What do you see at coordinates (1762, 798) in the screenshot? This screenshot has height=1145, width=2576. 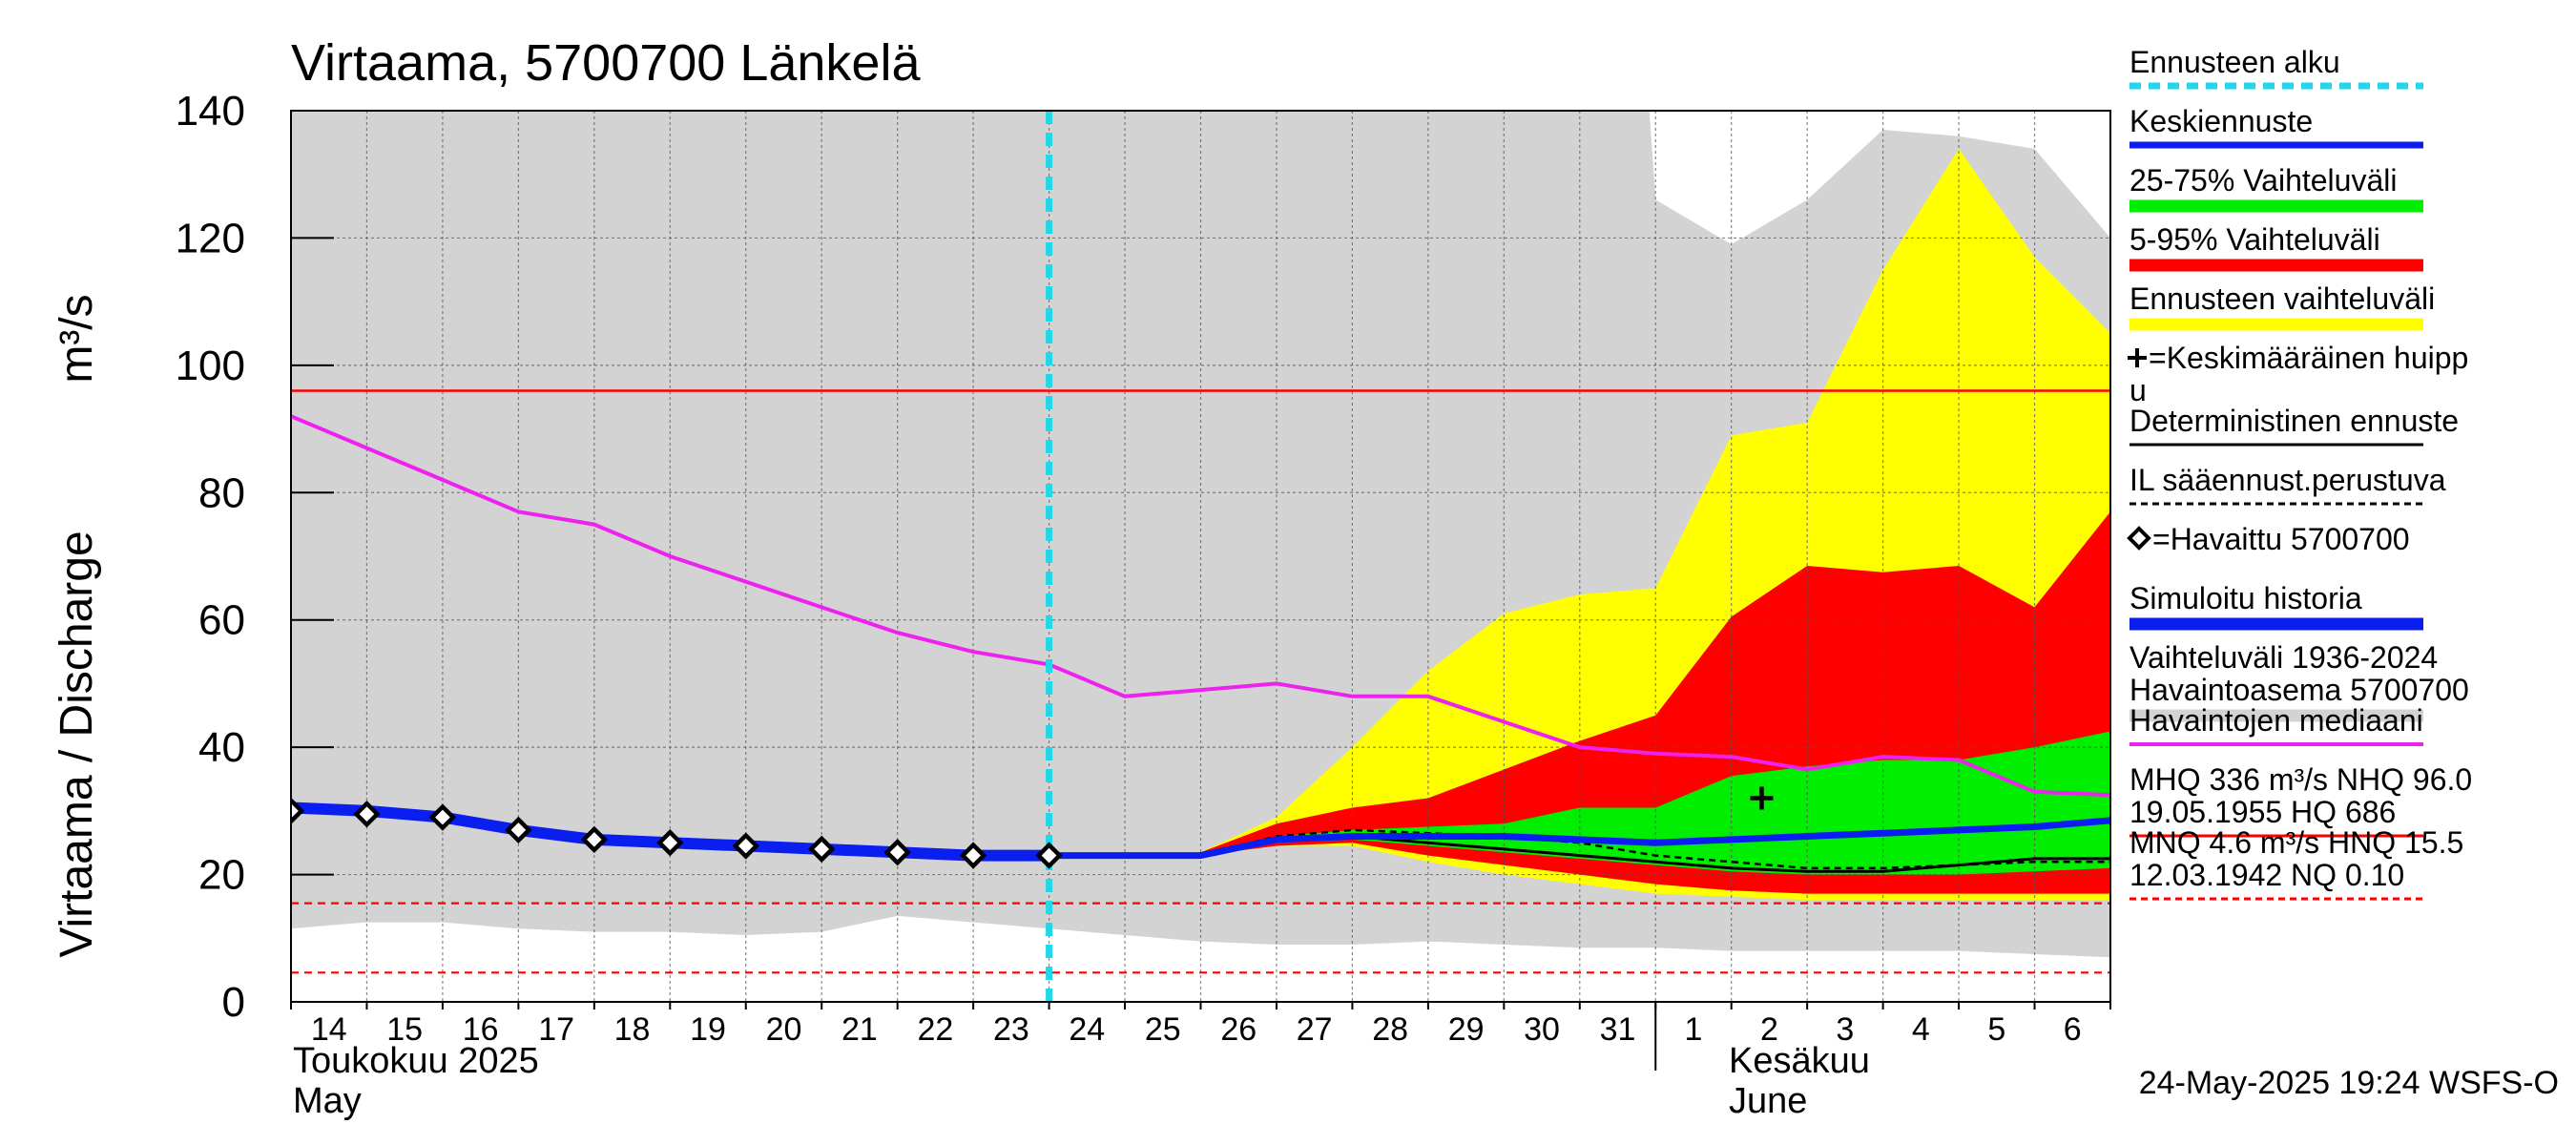 I see `mean-peak-marker` at bounding box center [1762, 798].